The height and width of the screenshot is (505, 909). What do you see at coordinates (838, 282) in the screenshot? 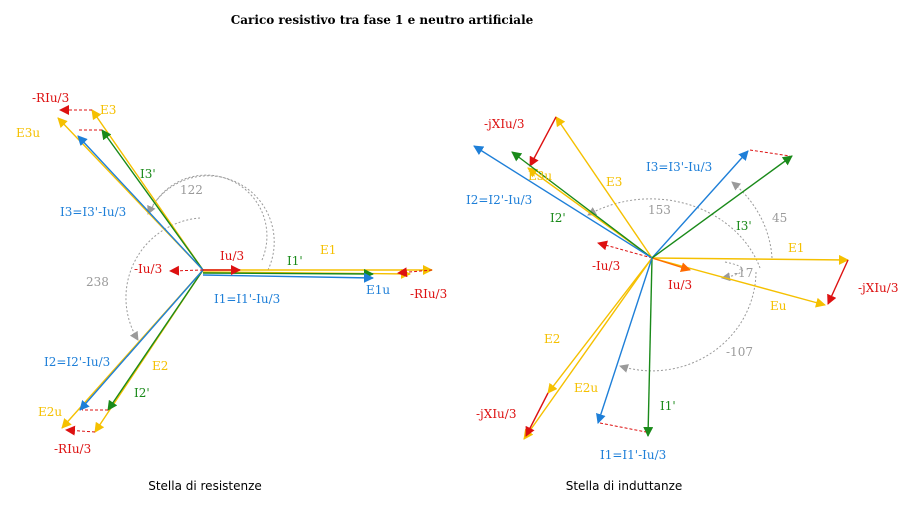
I see `jx-right-vector` at bounding box center [838, 282].